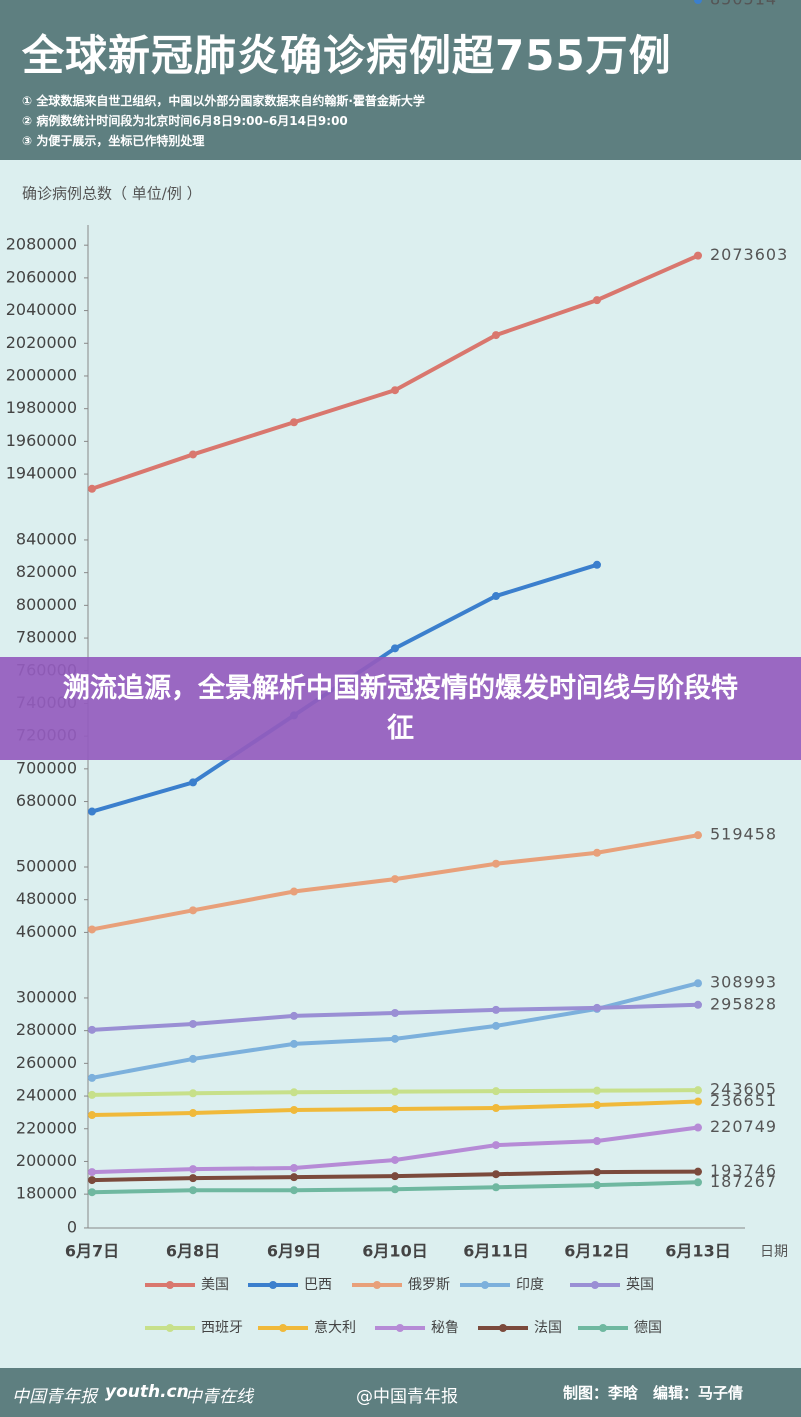 The height and width of the screenshot is (1417, 801). What do you see at coordinates (653, 1393) in the screenshot?
I see `credits: 制图：李晗 编辑：马子倩` at bounding box center [653, 1393].